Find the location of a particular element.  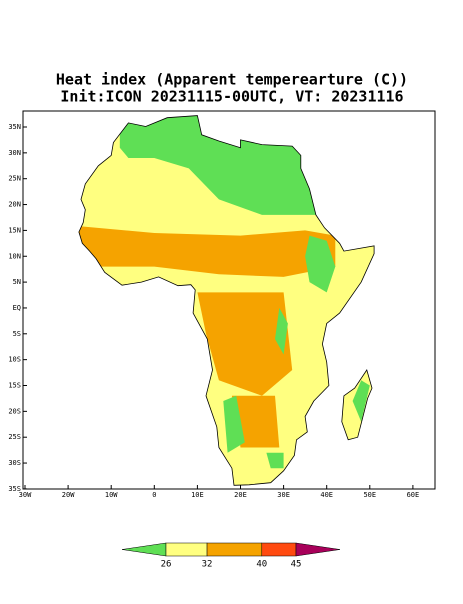

coastline is located at coordinates (357, 405).